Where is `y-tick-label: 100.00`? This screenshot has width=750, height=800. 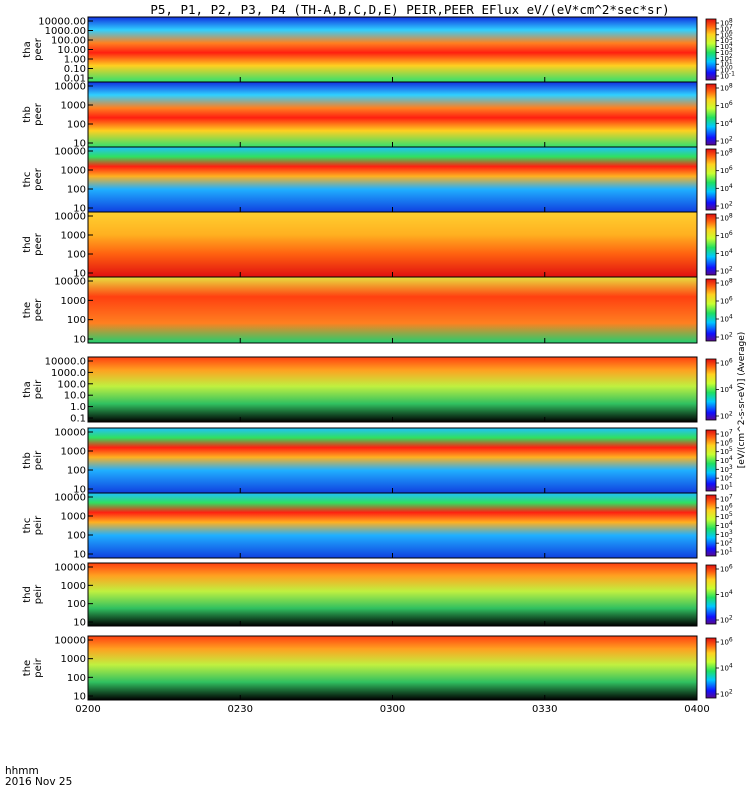 y-tick-label: 100.00 is located at coordinates (68, 41).